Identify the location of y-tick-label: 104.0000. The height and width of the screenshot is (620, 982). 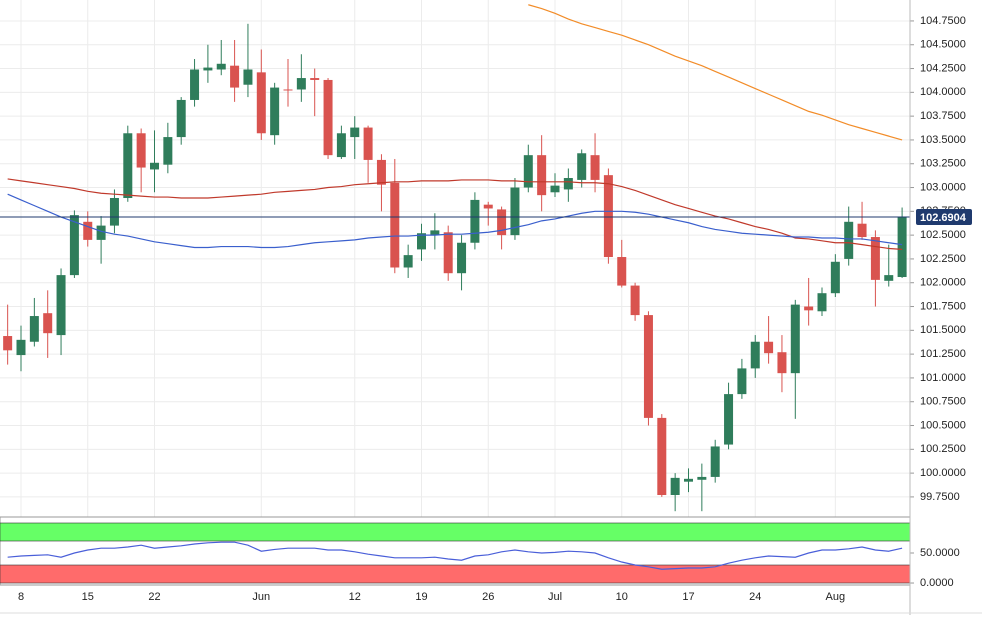
(943, 92).